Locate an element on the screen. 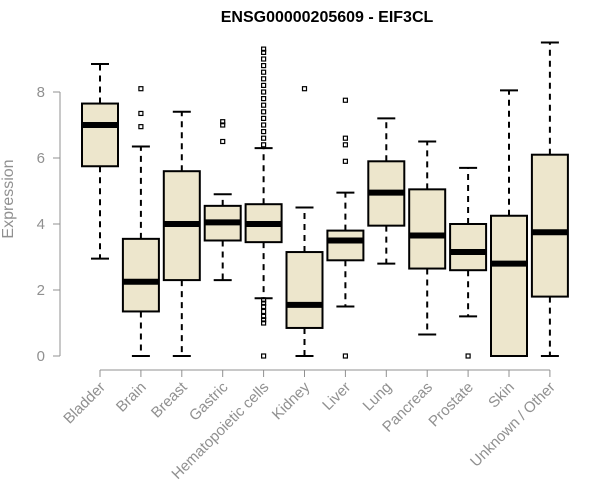 The image size is (600, 500). y-tick-label: 2 is located at coordinates (41, 290).